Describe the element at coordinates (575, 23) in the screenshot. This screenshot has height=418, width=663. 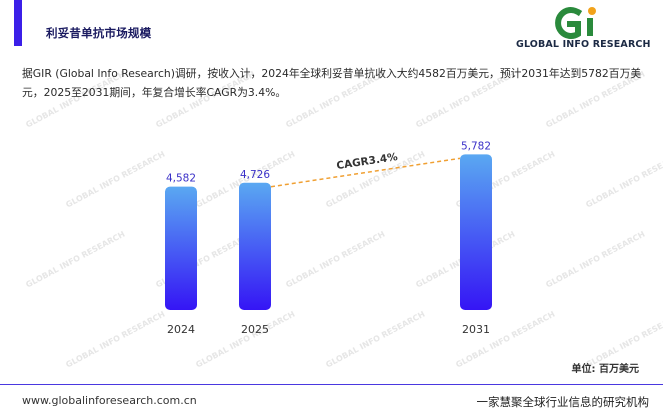
I see `gi-logo-icon` at that location.